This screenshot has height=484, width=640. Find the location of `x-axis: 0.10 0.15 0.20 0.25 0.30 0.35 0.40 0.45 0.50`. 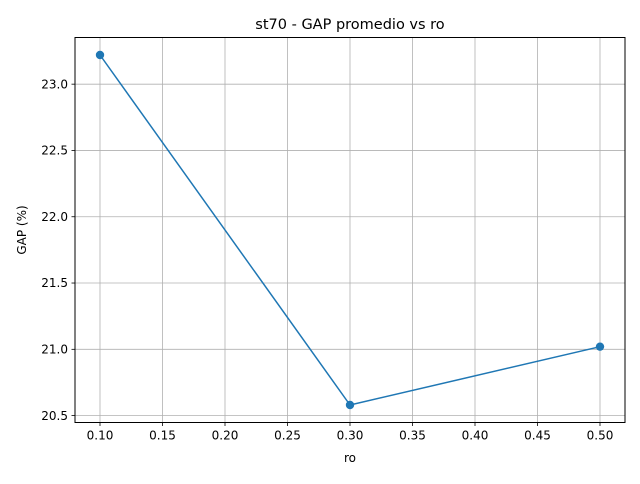

x-axis: 0.10 0.15 0.20 0.25 0.30 0.35 0.40 0.45 0.50 is located at coordinates (350, 432).